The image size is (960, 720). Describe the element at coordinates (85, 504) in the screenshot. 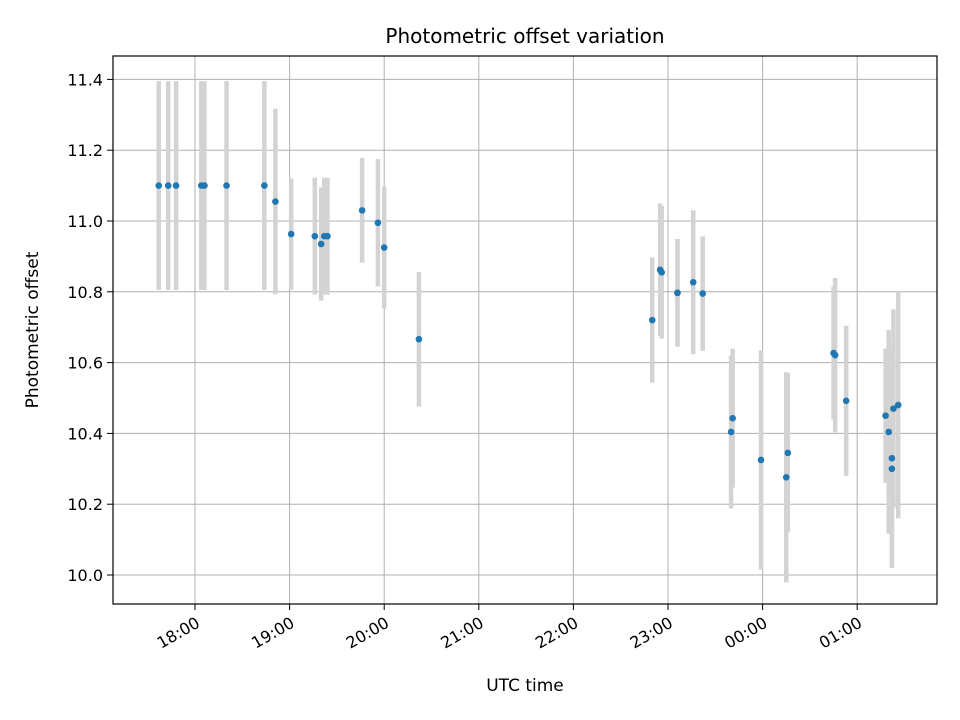

I see `y-tick-label: 10.2` at that location.